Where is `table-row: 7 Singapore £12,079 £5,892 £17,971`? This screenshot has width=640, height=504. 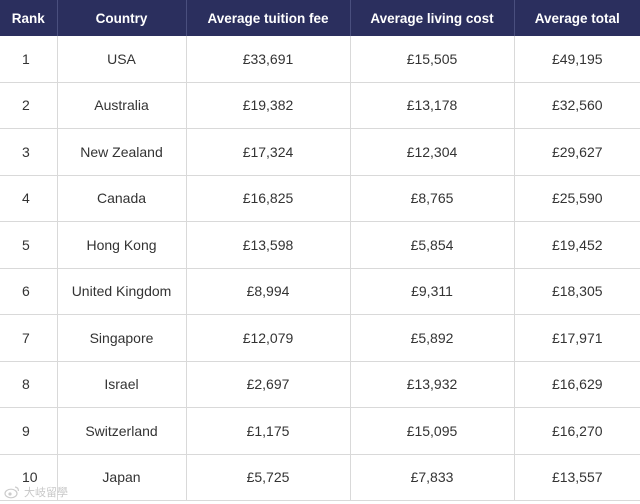
table-row: 7 Singapore £12,079 £5,892 £17,971 is located at coordinates (320, 338).